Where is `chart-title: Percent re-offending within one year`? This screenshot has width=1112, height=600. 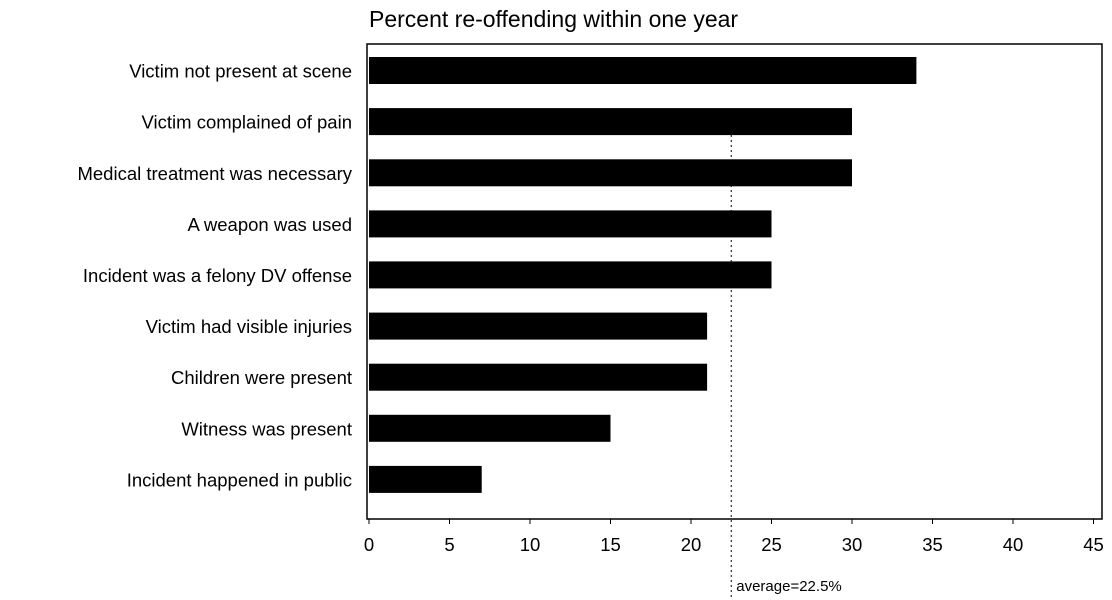
chart-title: Percent re-offending within one year is located at coordinates (554, 19).